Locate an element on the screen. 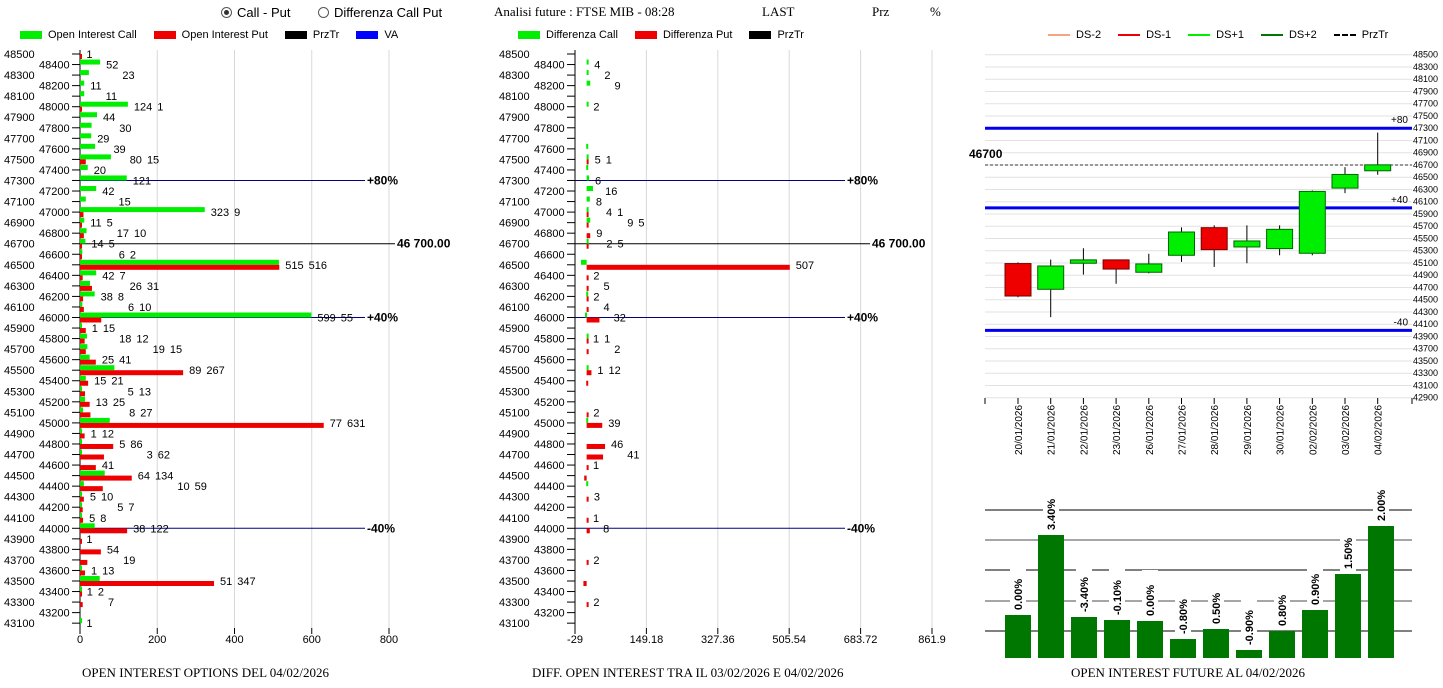 Image resolution: width=1443 pixels, height=688 pixels. przTr-label: 46700 is located at coordinates (986, 154).